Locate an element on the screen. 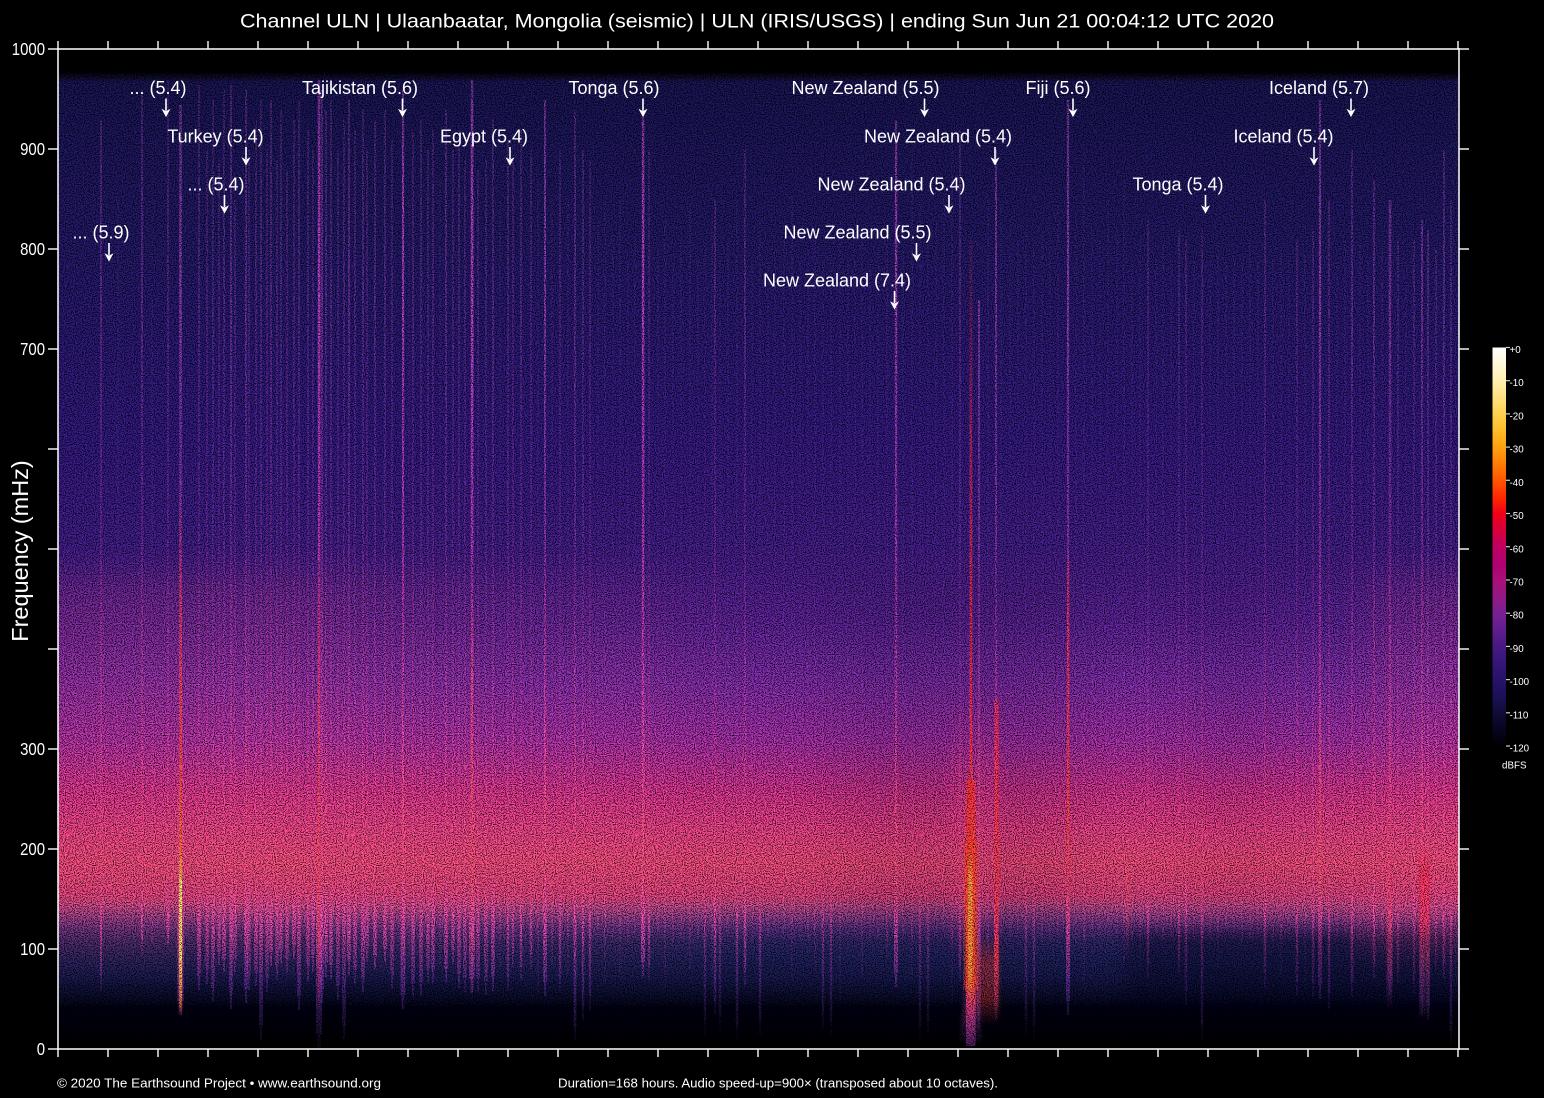 The height and width of the screenshot is (1098, 1544). svg-text: 100 is located at coordinates (32, 949).